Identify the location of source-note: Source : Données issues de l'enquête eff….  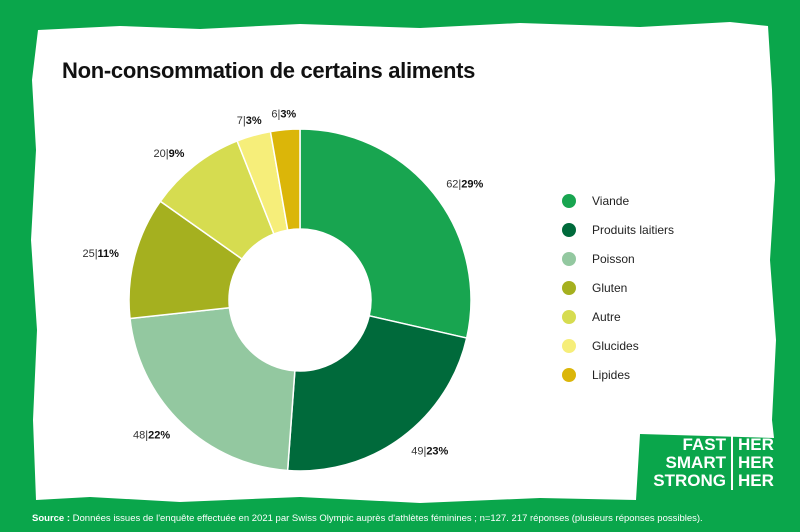
(367, 518).